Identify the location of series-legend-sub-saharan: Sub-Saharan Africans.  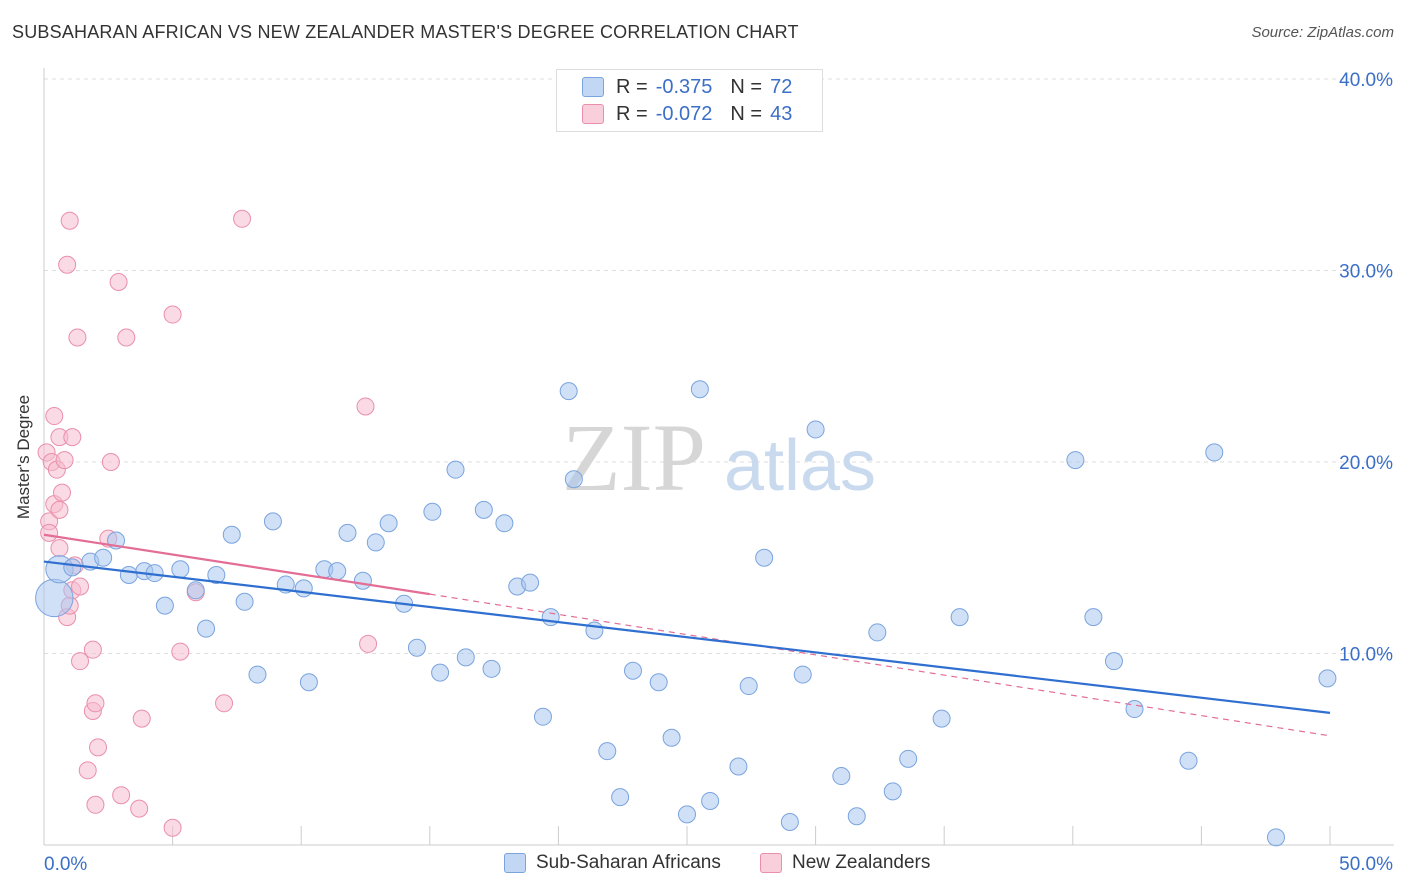
(612, 863).